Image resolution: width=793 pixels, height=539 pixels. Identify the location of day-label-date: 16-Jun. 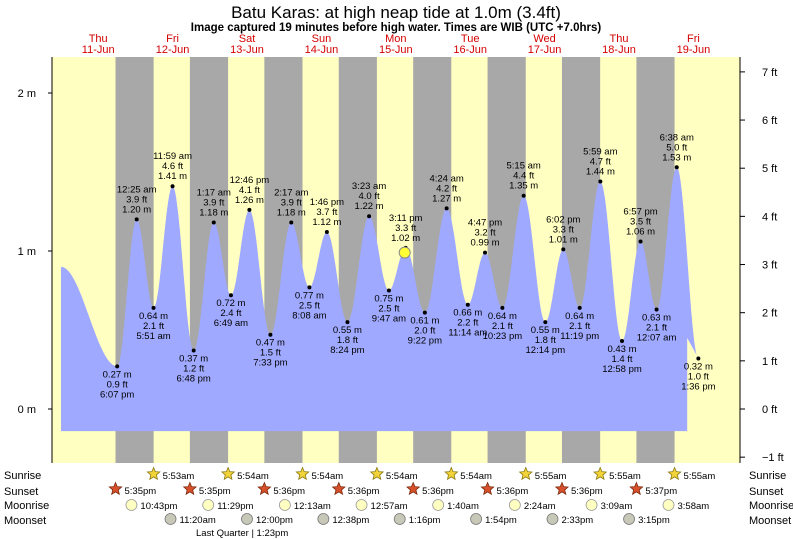
(470, 50).